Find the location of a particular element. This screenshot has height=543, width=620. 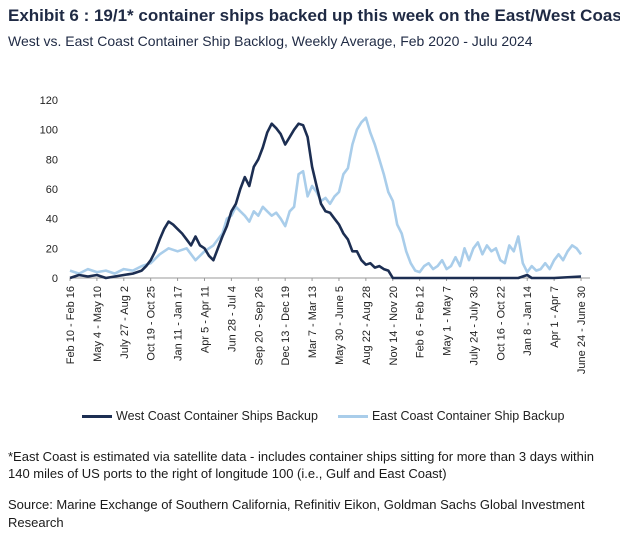

y-axis: 0 20 40 60 80 100 120 is located at coordinates (49, 190).